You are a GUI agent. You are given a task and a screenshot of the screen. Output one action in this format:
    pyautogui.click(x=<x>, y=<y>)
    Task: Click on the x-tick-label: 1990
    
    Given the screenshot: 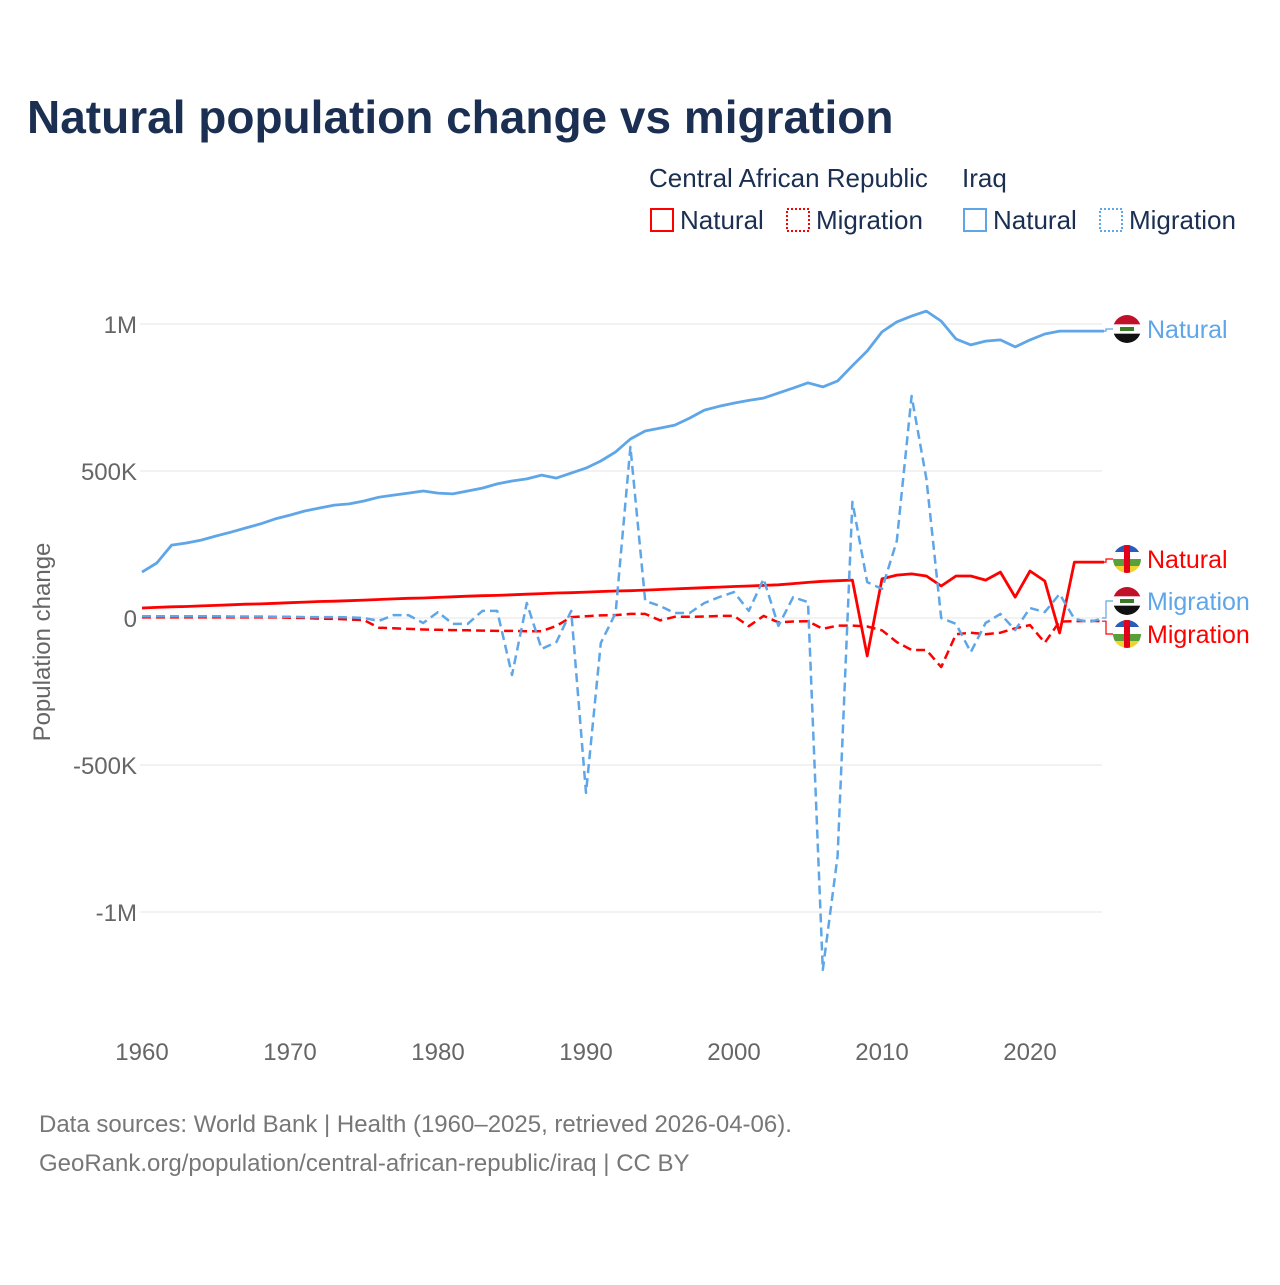 What is the action you would take?
    pyautogui.click(x=585, y=1052)
    